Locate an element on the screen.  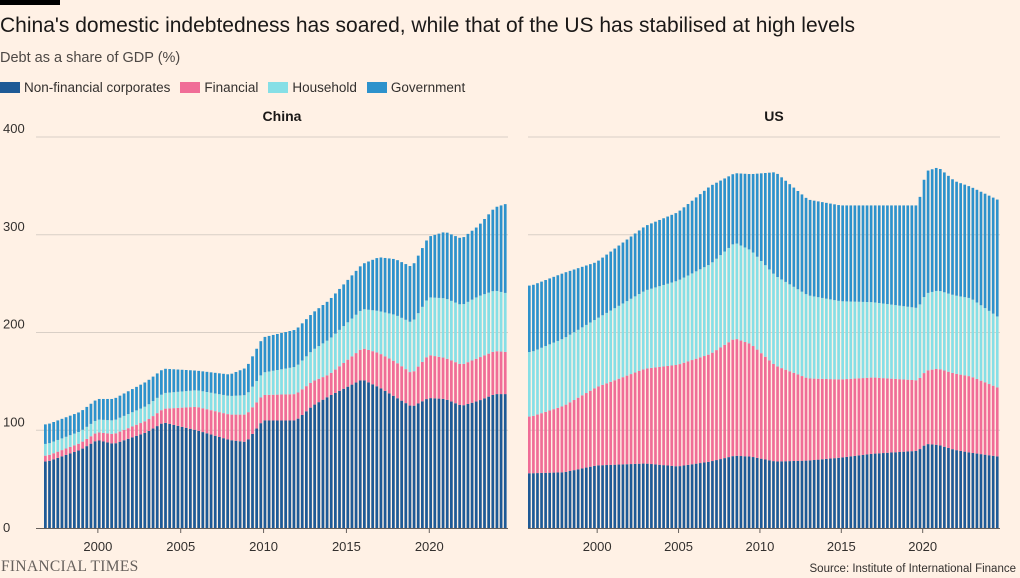
x-tick-label: 2020 is located at coordinates (922, 546).